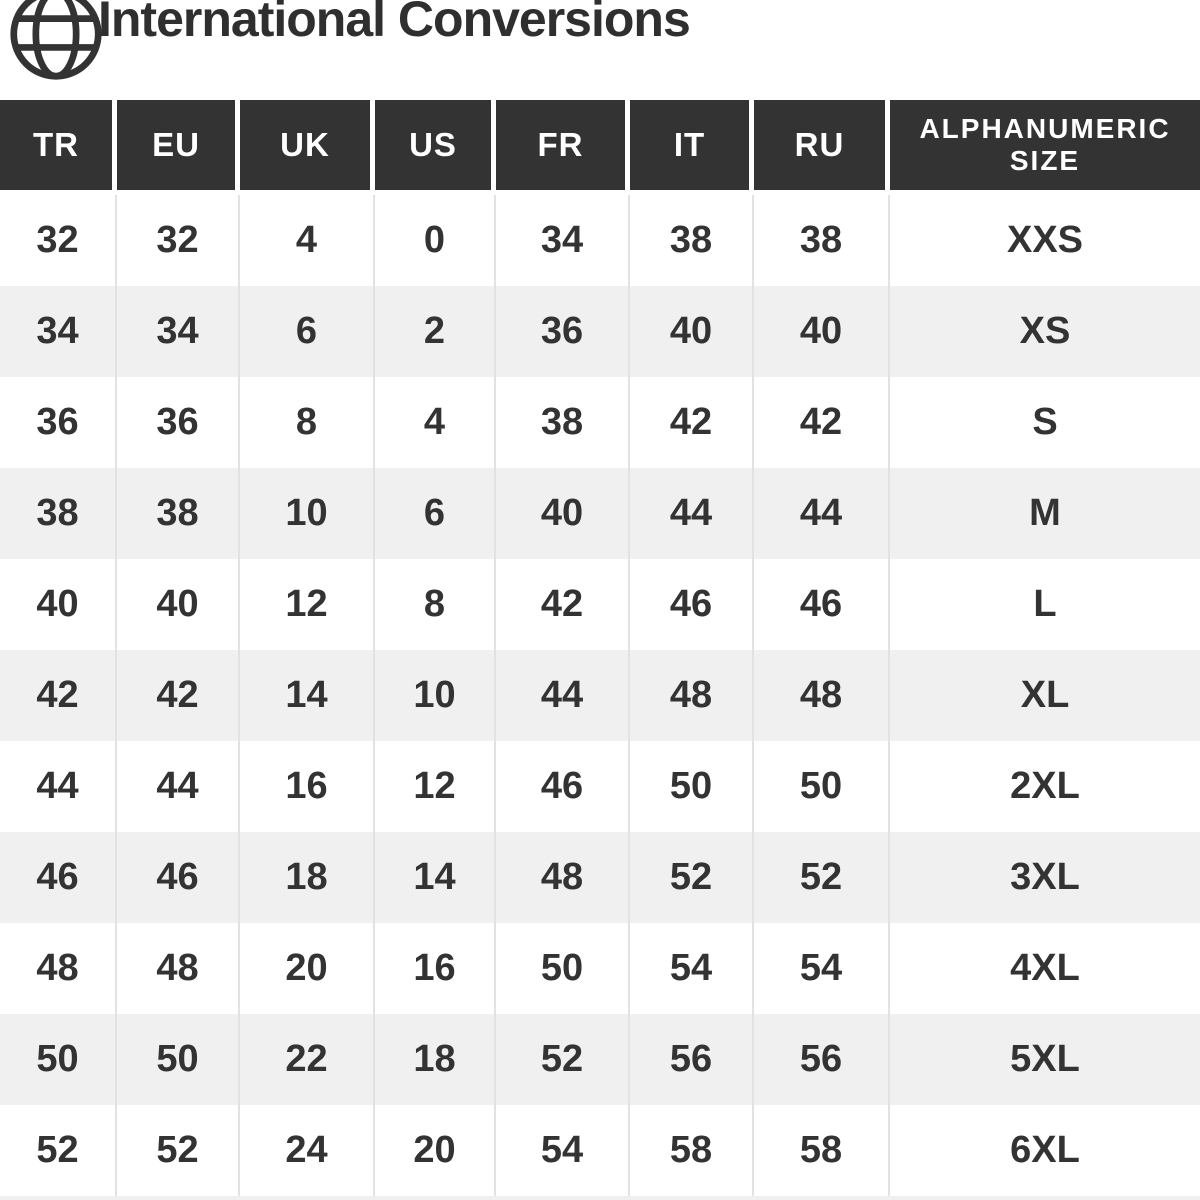  Describe the element at coordinates (1045, 1059) in the screenshot. I see `table-cell: 5XL` at that location.